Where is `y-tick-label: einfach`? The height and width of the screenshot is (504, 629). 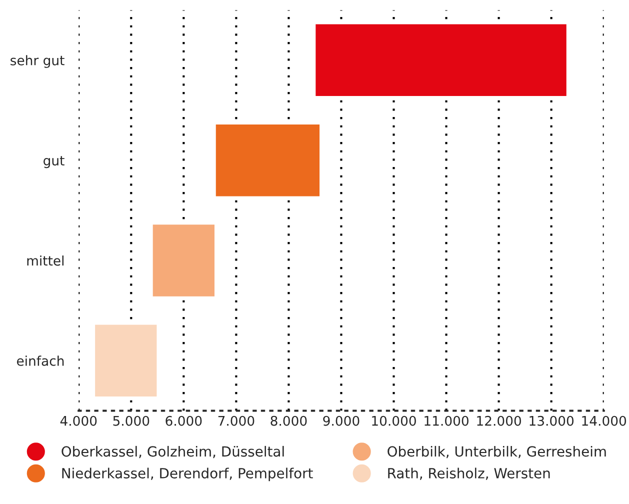
y-tick-label: einfach is located at coordinates (40, 361).